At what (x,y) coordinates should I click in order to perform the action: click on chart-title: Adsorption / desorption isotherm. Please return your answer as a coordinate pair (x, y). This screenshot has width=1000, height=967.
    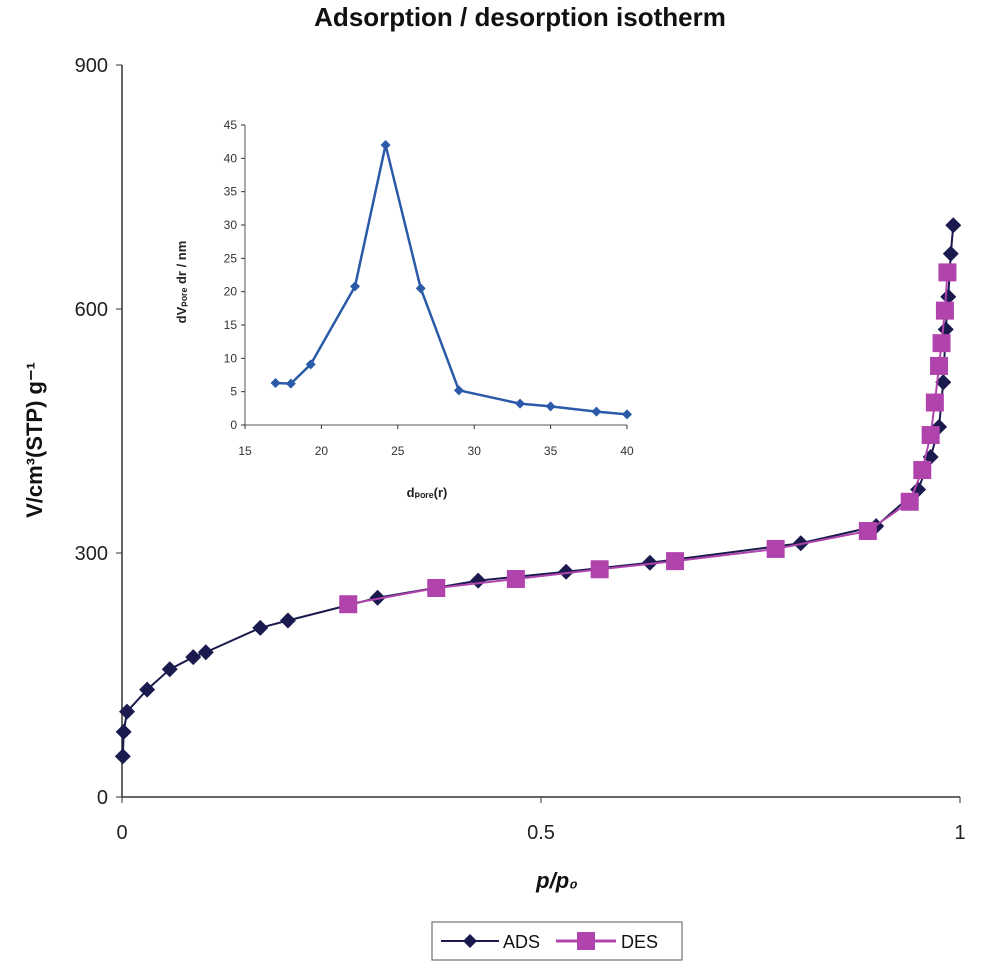
    Looking at the image, I should click on (520, 17).